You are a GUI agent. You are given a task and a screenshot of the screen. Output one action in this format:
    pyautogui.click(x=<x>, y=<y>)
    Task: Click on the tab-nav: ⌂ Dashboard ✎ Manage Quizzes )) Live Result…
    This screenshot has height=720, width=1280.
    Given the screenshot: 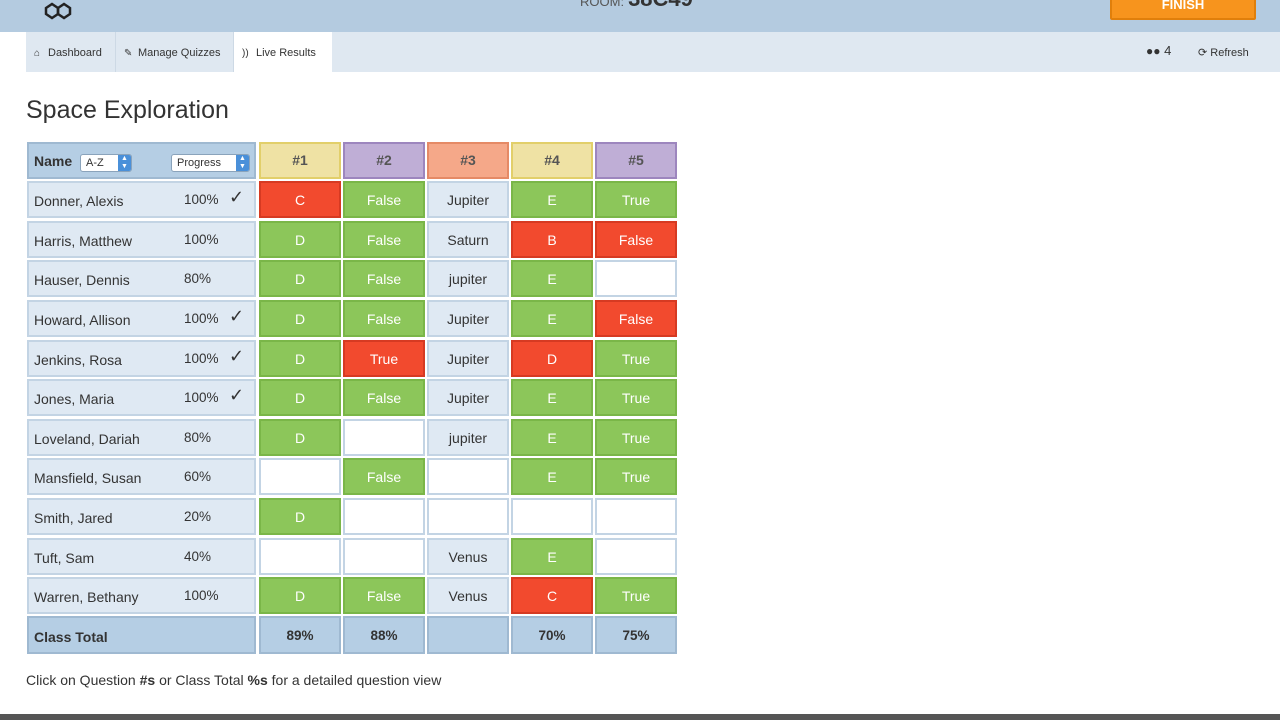 What is the action you would take?
    pyautogui.click(x=653, y=52)
    